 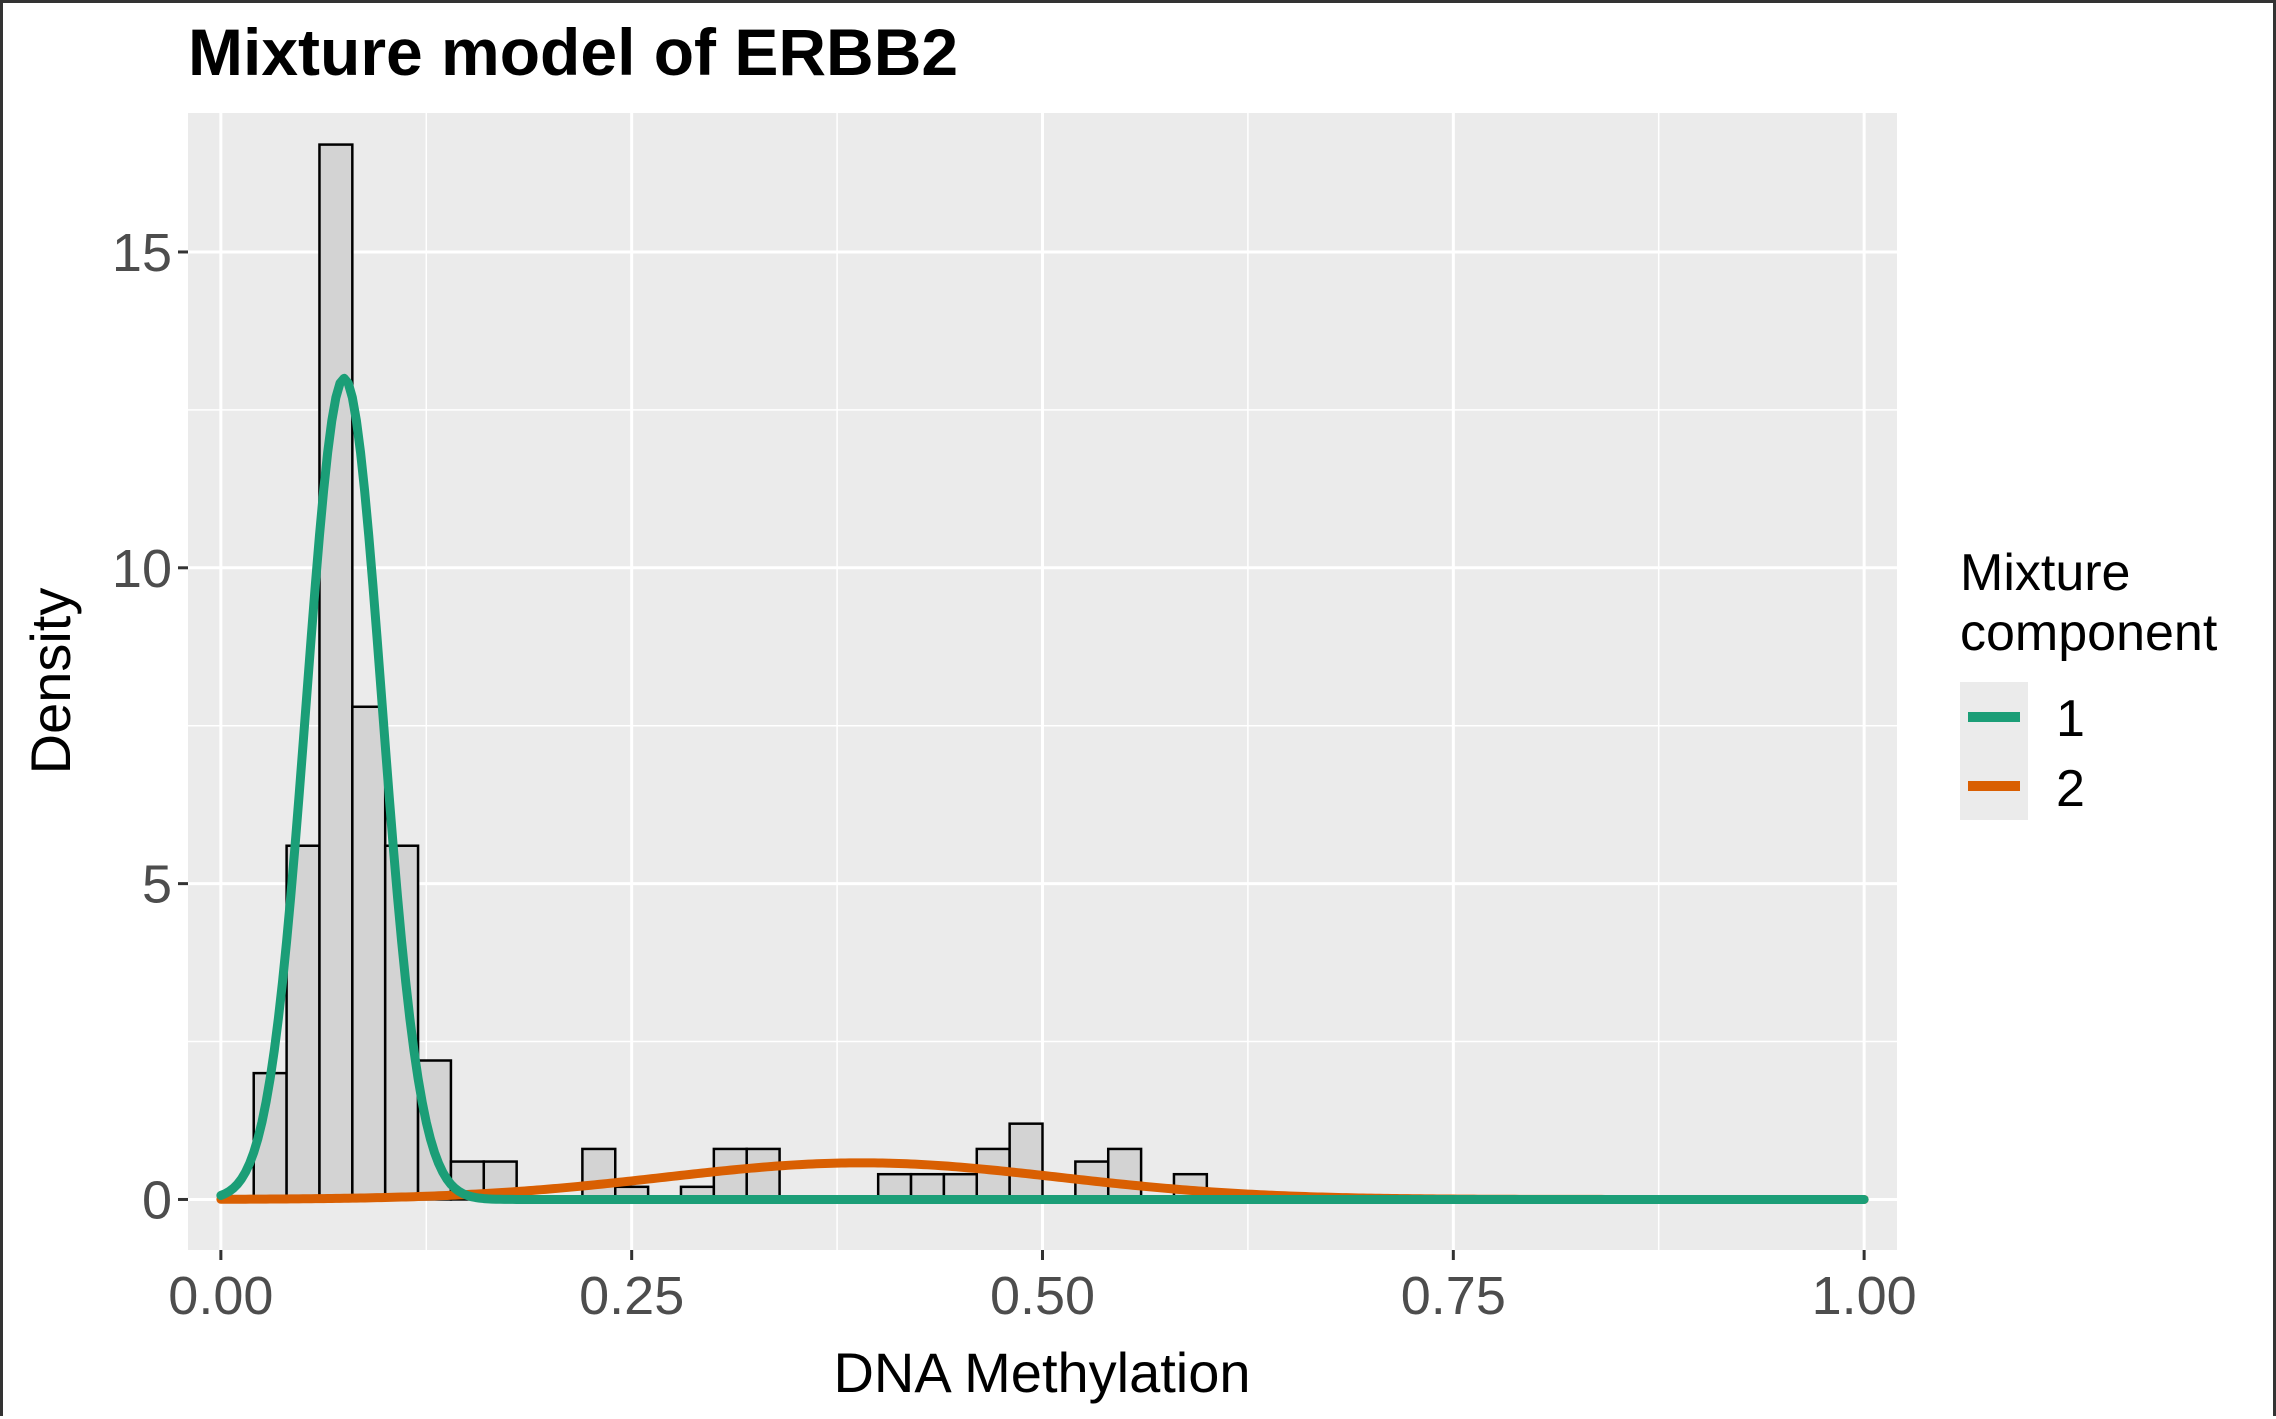 What do you see at coordinates (50, 681) in the screenshot?
I see `y-axis-label: Density` at bounding box center [50, 681].